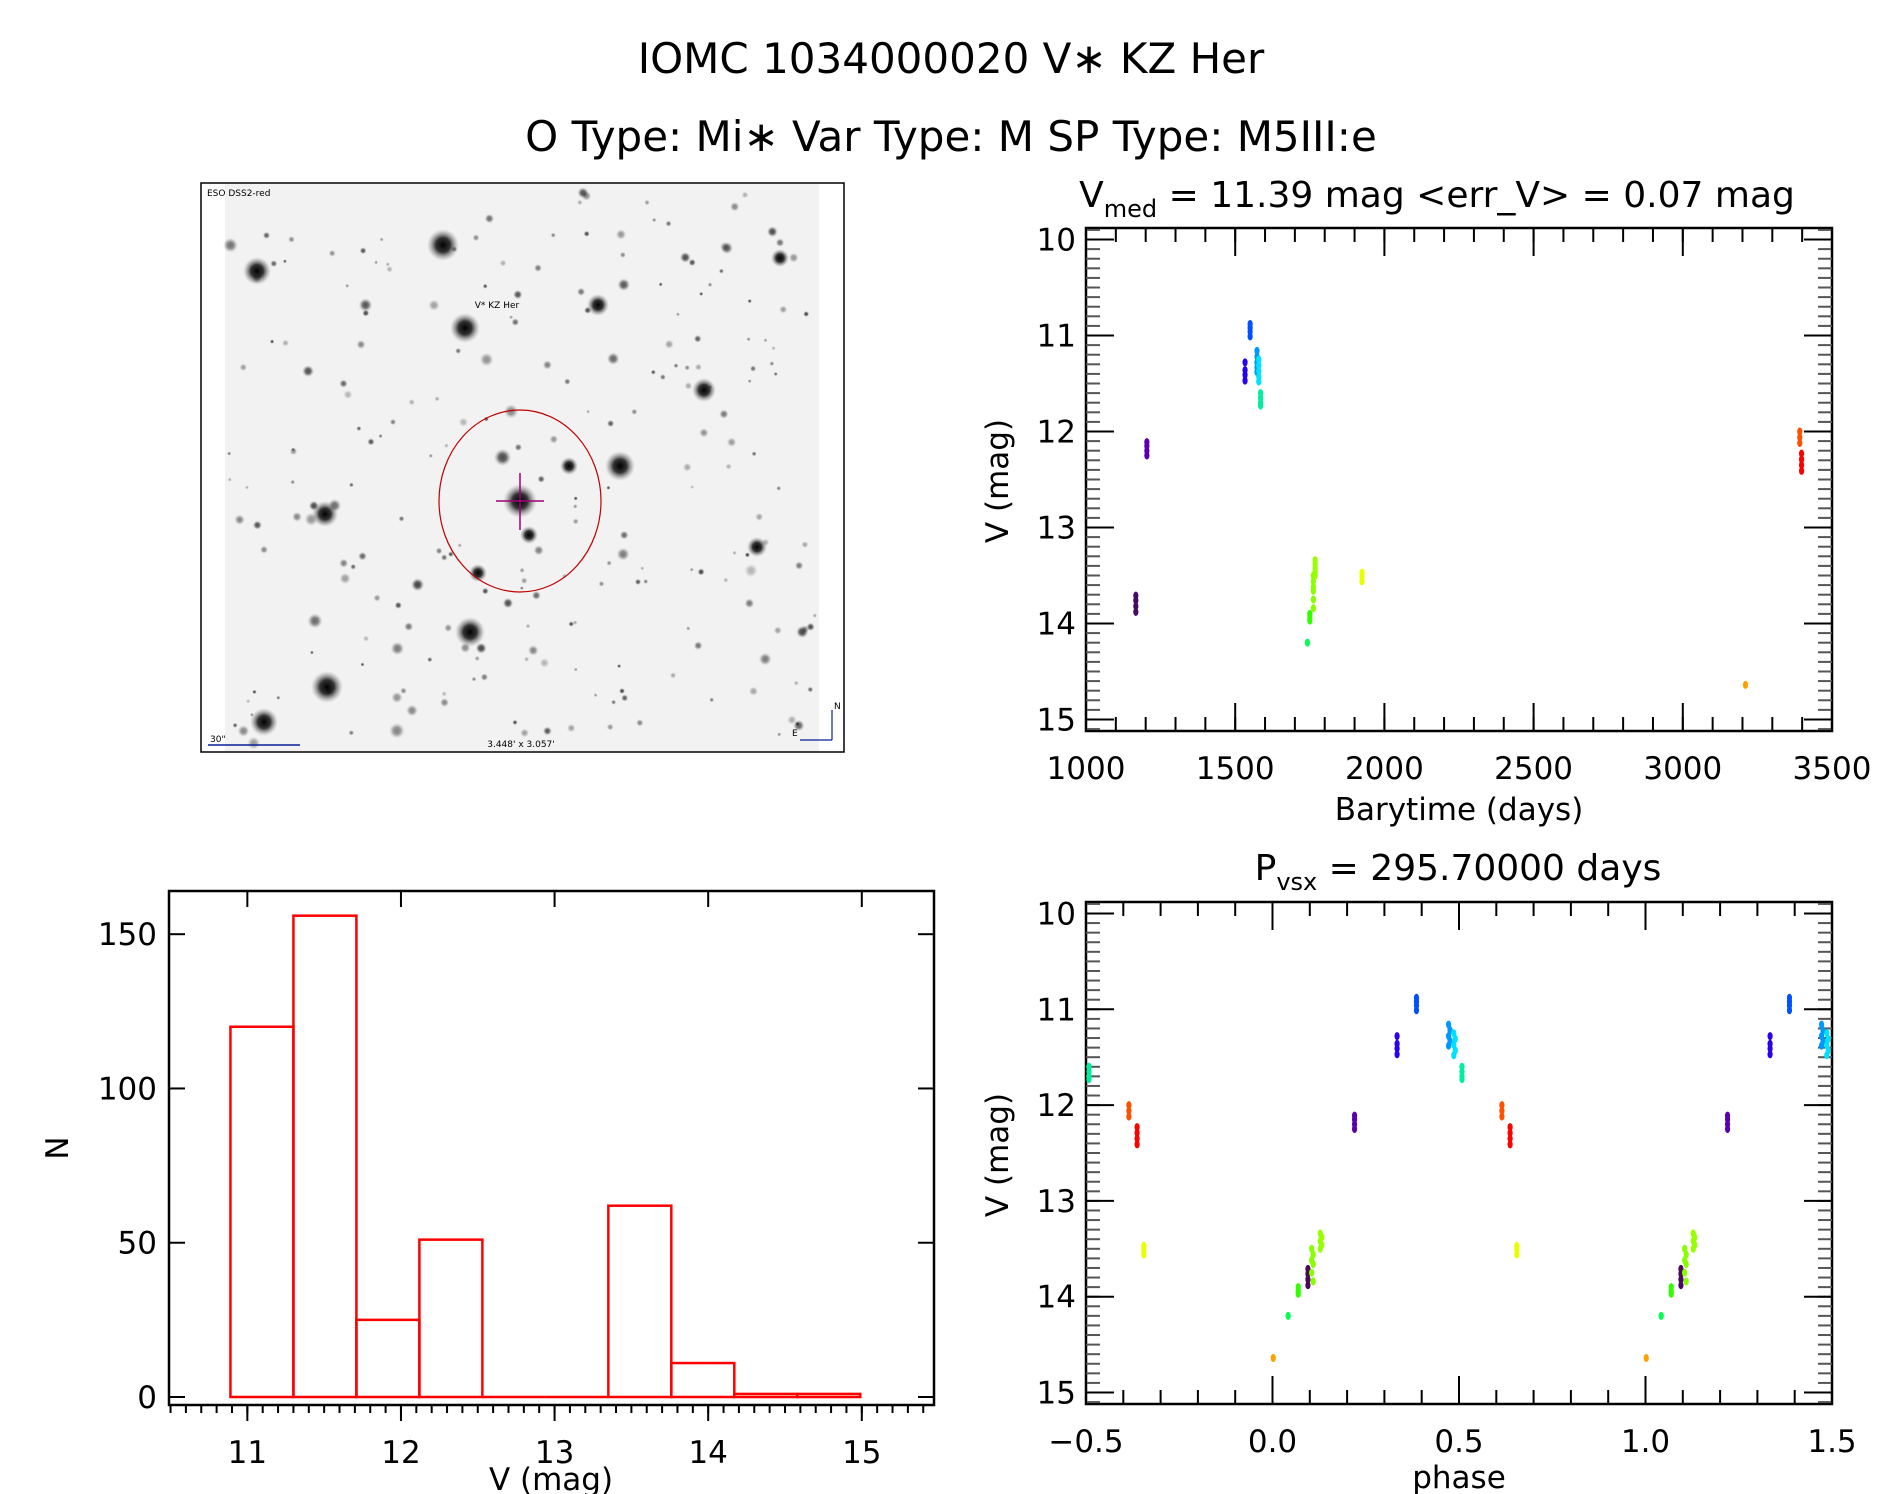 This screenshot has height=1494, width=1889. What do you see at coordinates (1831, 1442) in the screenshot?
I see `phase-curve-xtick-label: 1.5` at bounding box center [1831, 1442].